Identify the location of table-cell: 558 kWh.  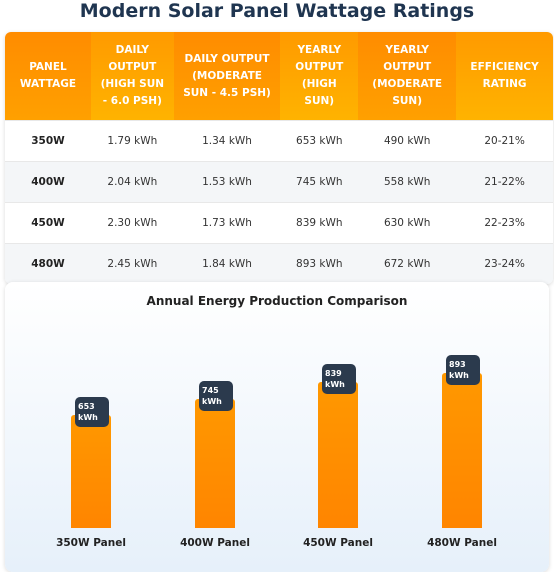
(407, 182).